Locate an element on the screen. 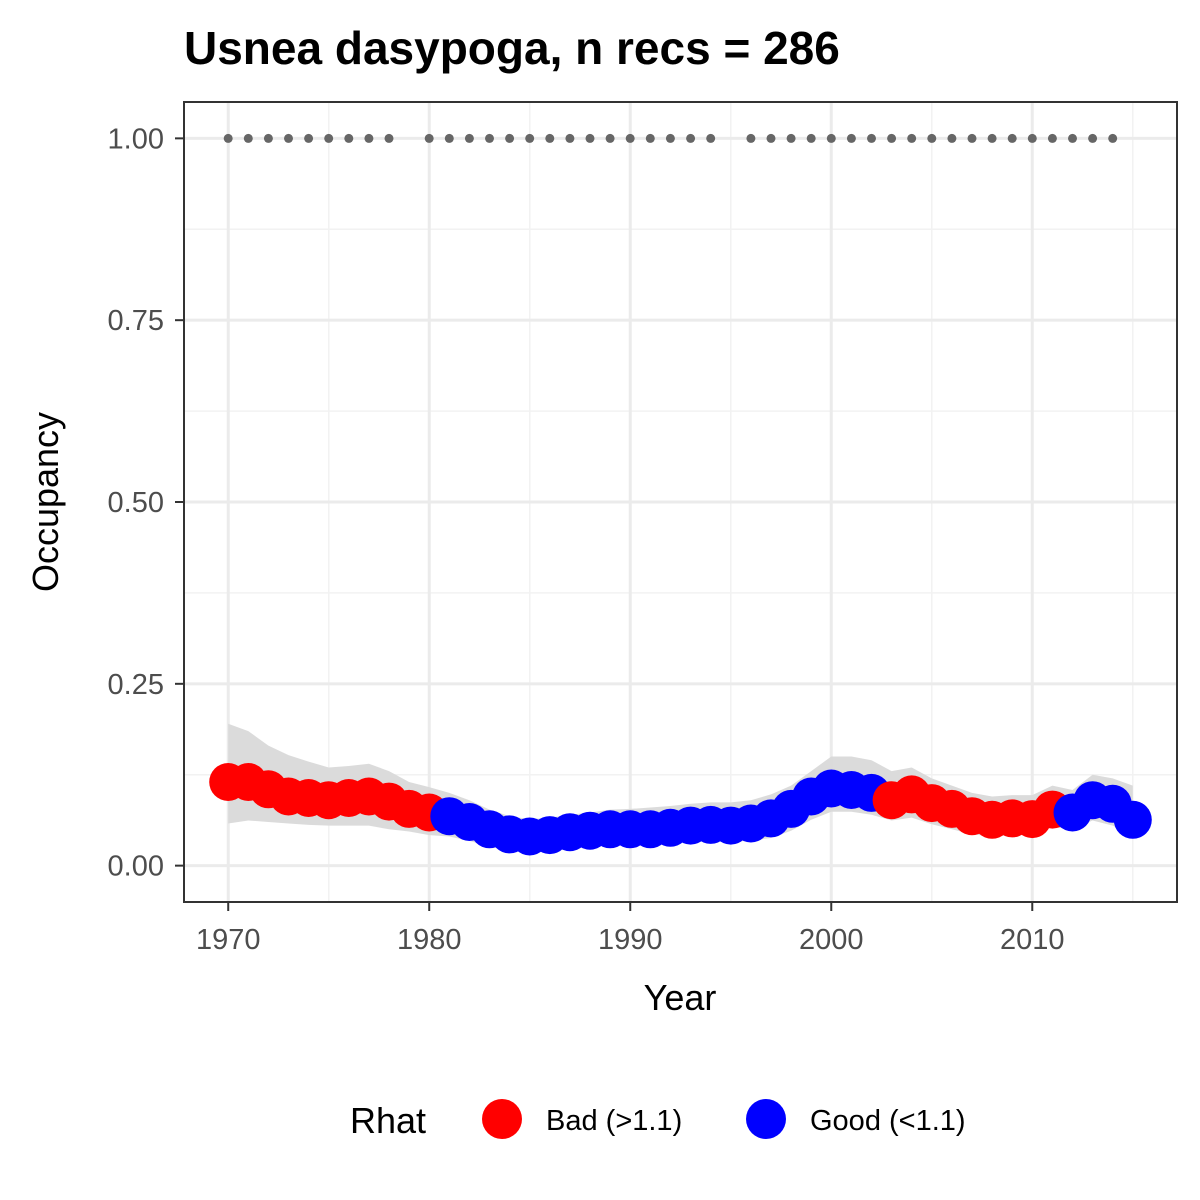 This screenshot has height=1200, width=1200. x-tick-label: 2010 is located at coordinates (1032, 940).